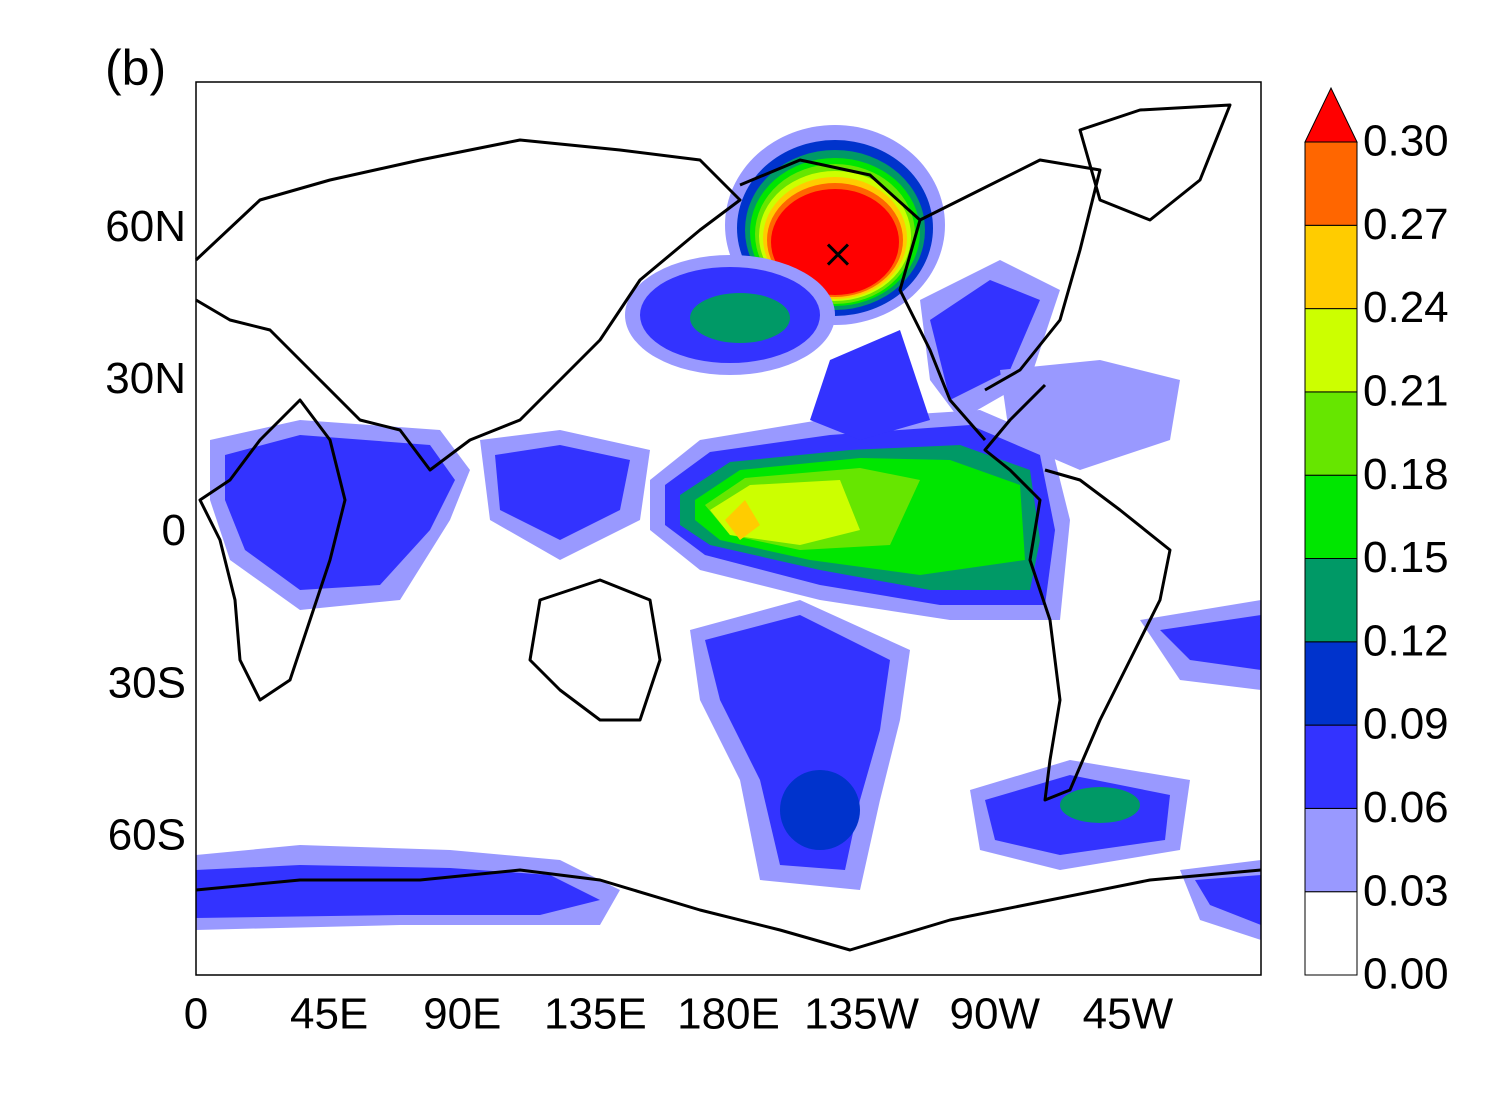 The height and width of the screenshot is (1101, 1498). What do you see at coordinates (145, 378) in the screenshot?
I see `y-tick-label: 30N` at bounding box center [145, 378].